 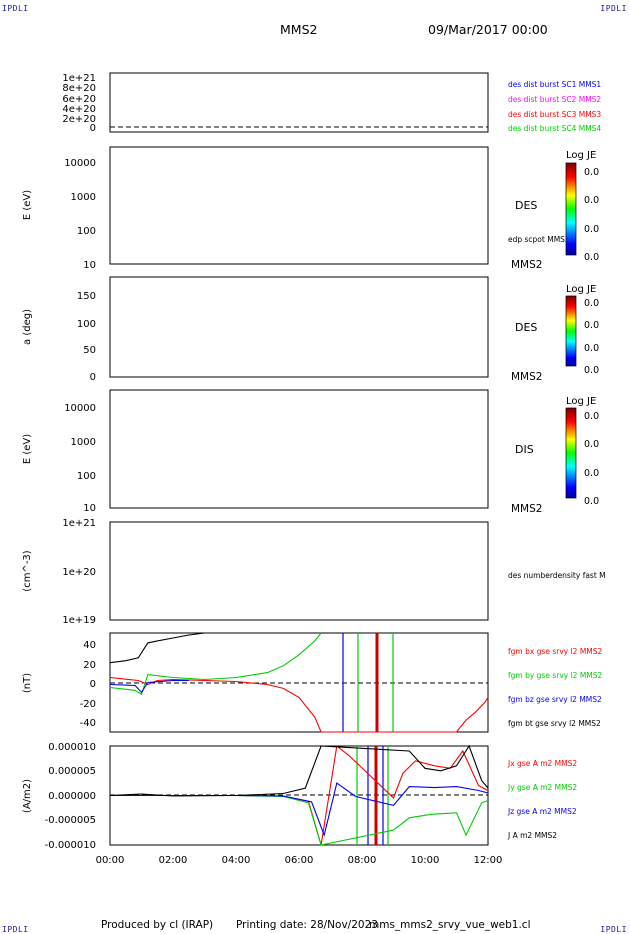 I want to click on panel-5-frame, so click(x=299, y=571).